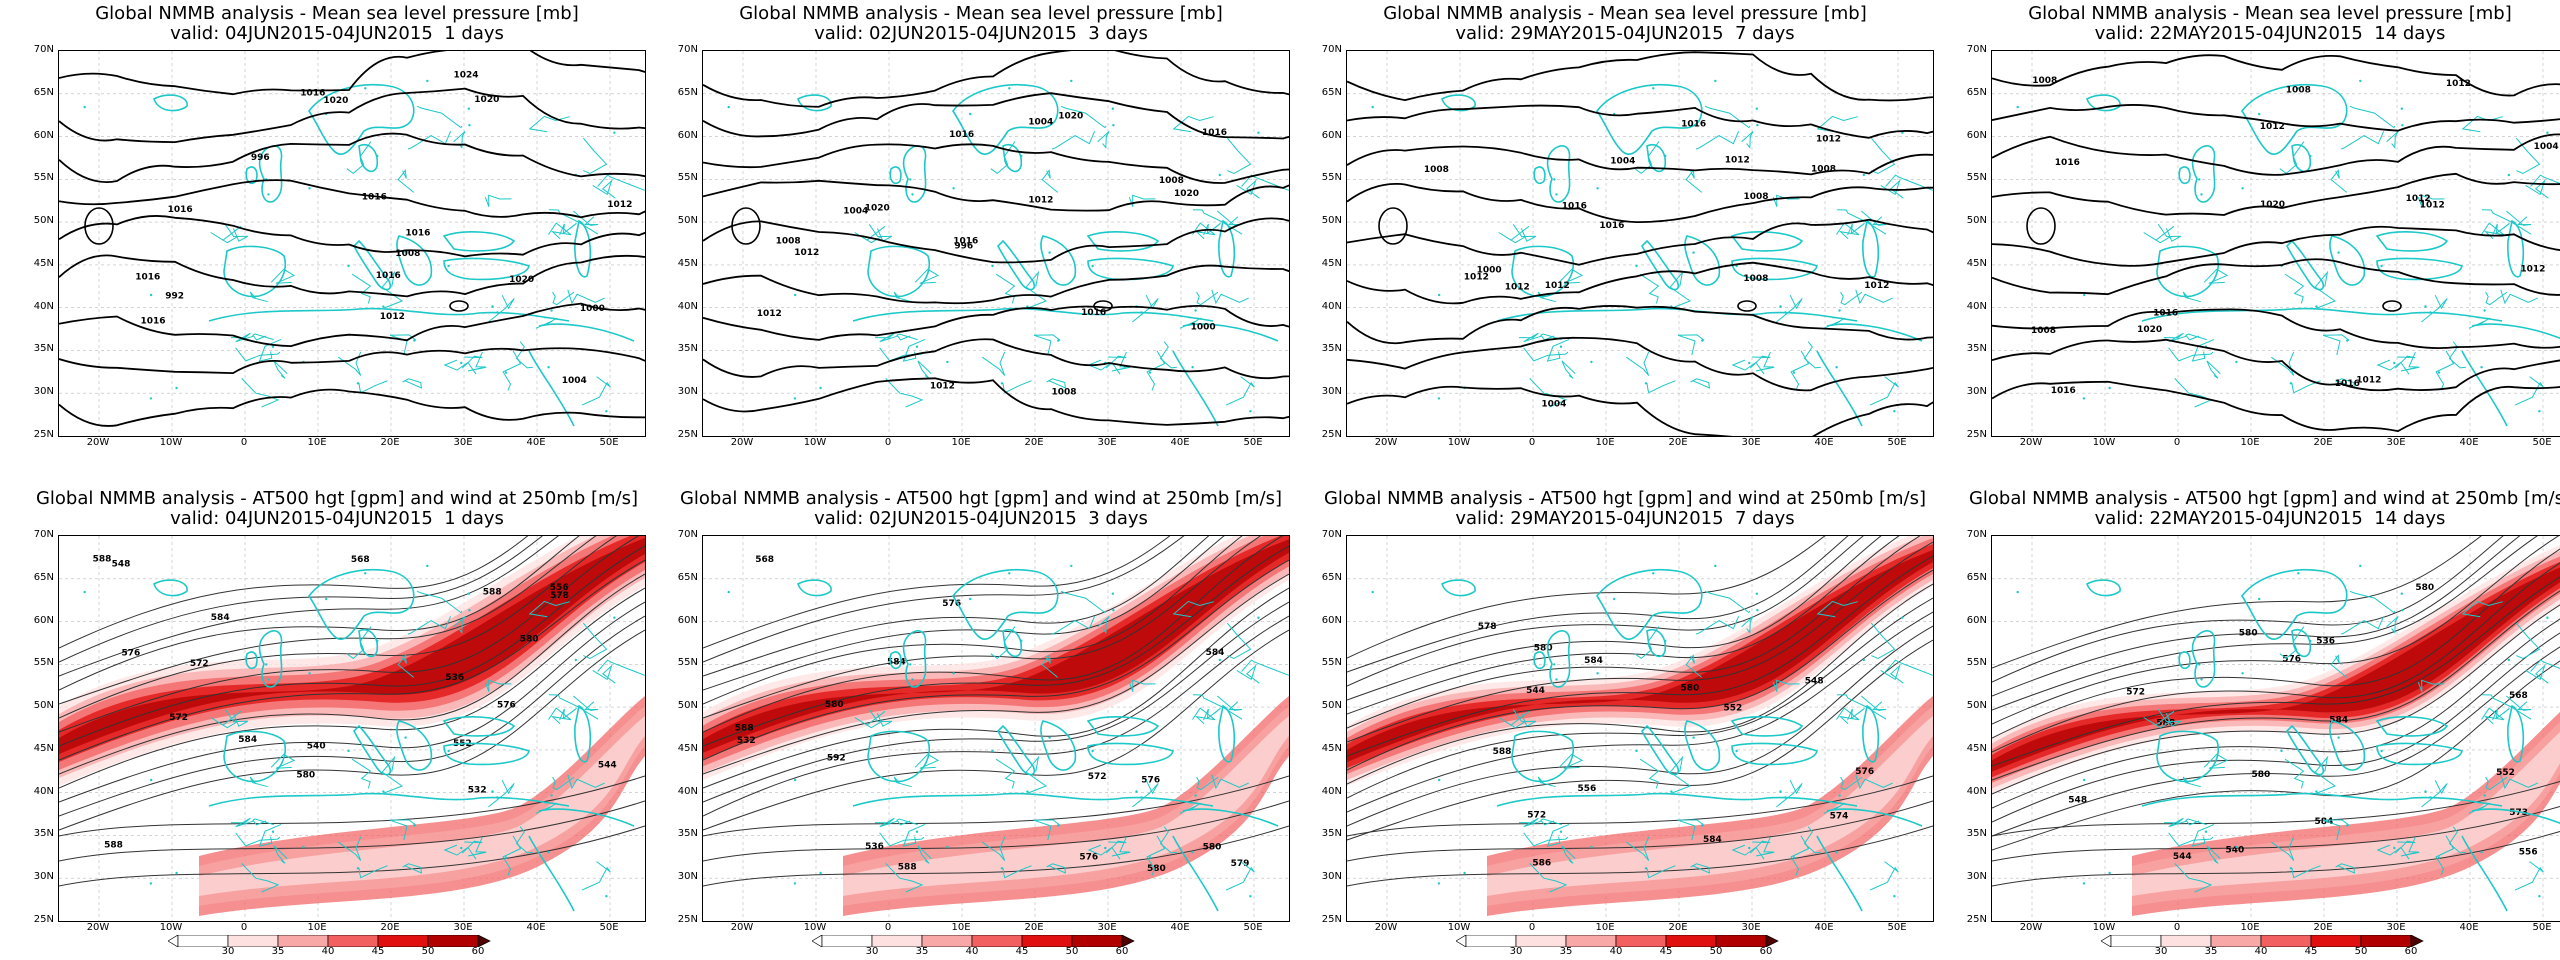 The width and height of the screenshot is (2560, 960). I want to click on lat-tick-label: 65N, so click(1976, 577).